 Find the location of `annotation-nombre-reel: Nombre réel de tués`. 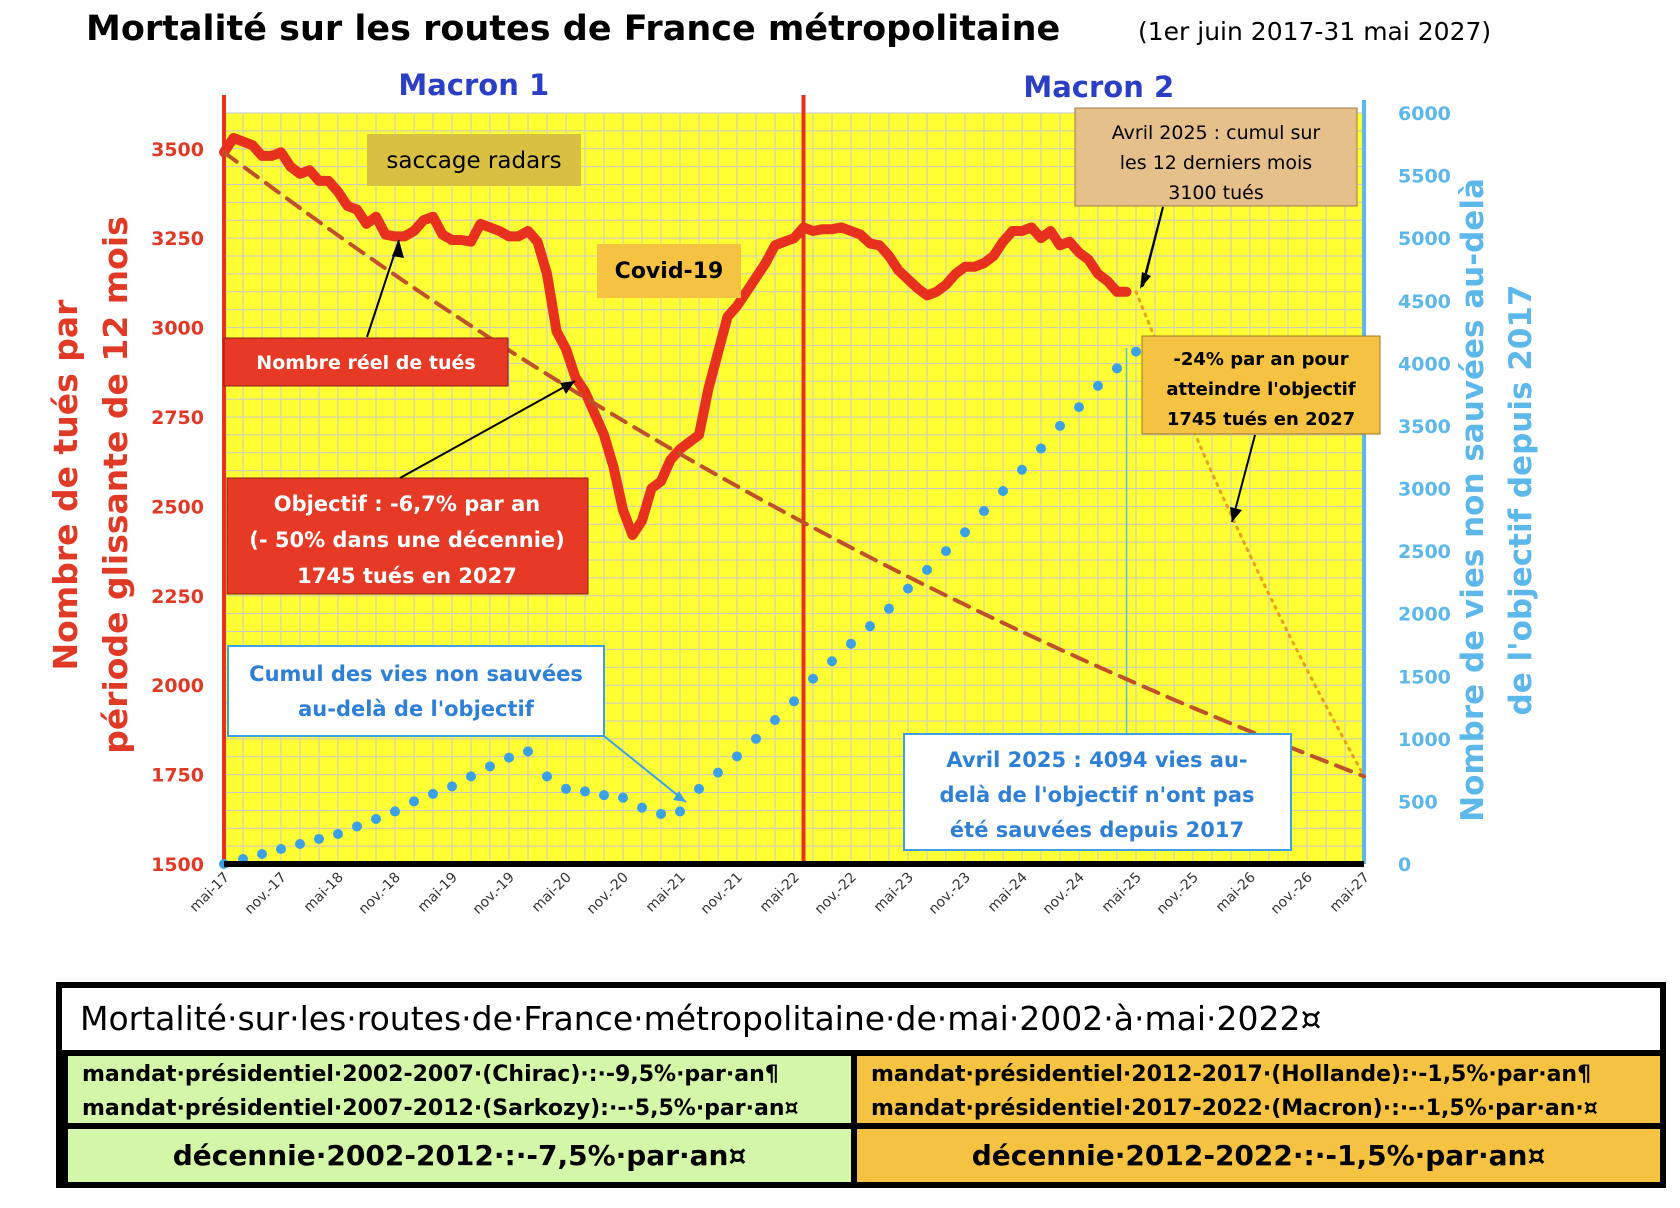

annotation-nombre-reel: Nombre réel de tués is located at coordinates (366, 362).